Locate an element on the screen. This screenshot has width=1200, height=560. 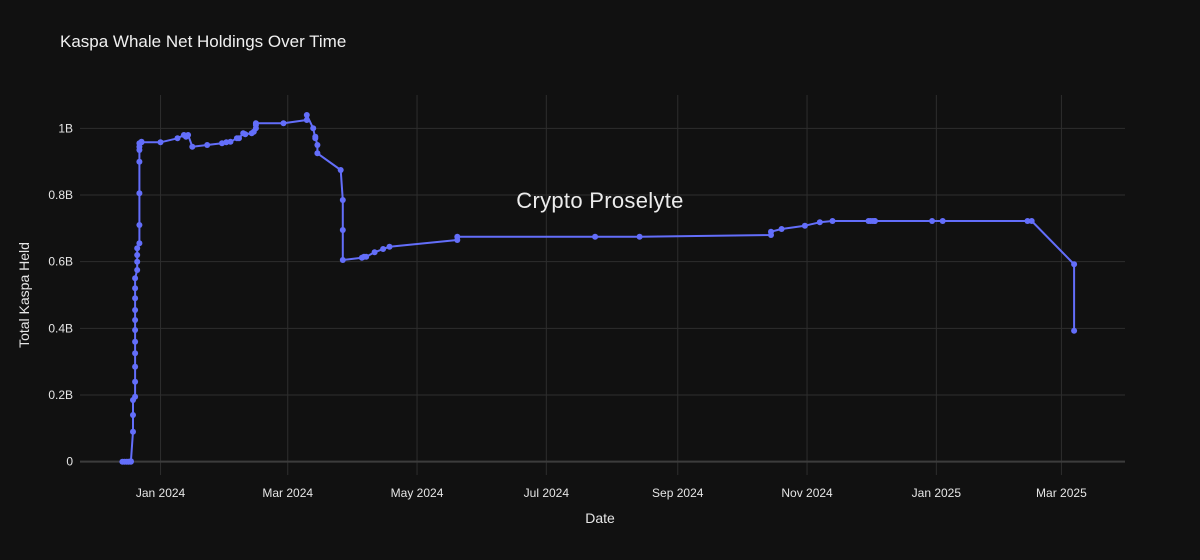
watermark-text: Crypto Proselyte is located at coordinates (599, 200).